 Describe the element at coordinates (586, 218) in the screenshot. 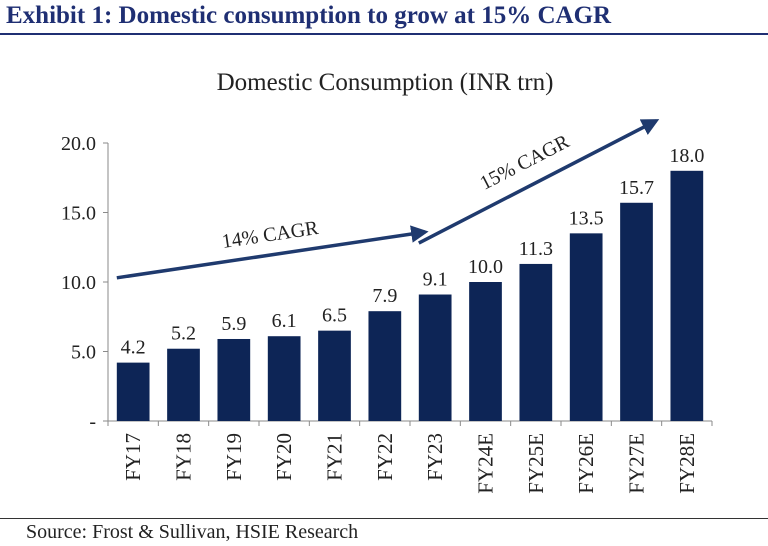

I see `bar-value-label: 13.5` at that location.